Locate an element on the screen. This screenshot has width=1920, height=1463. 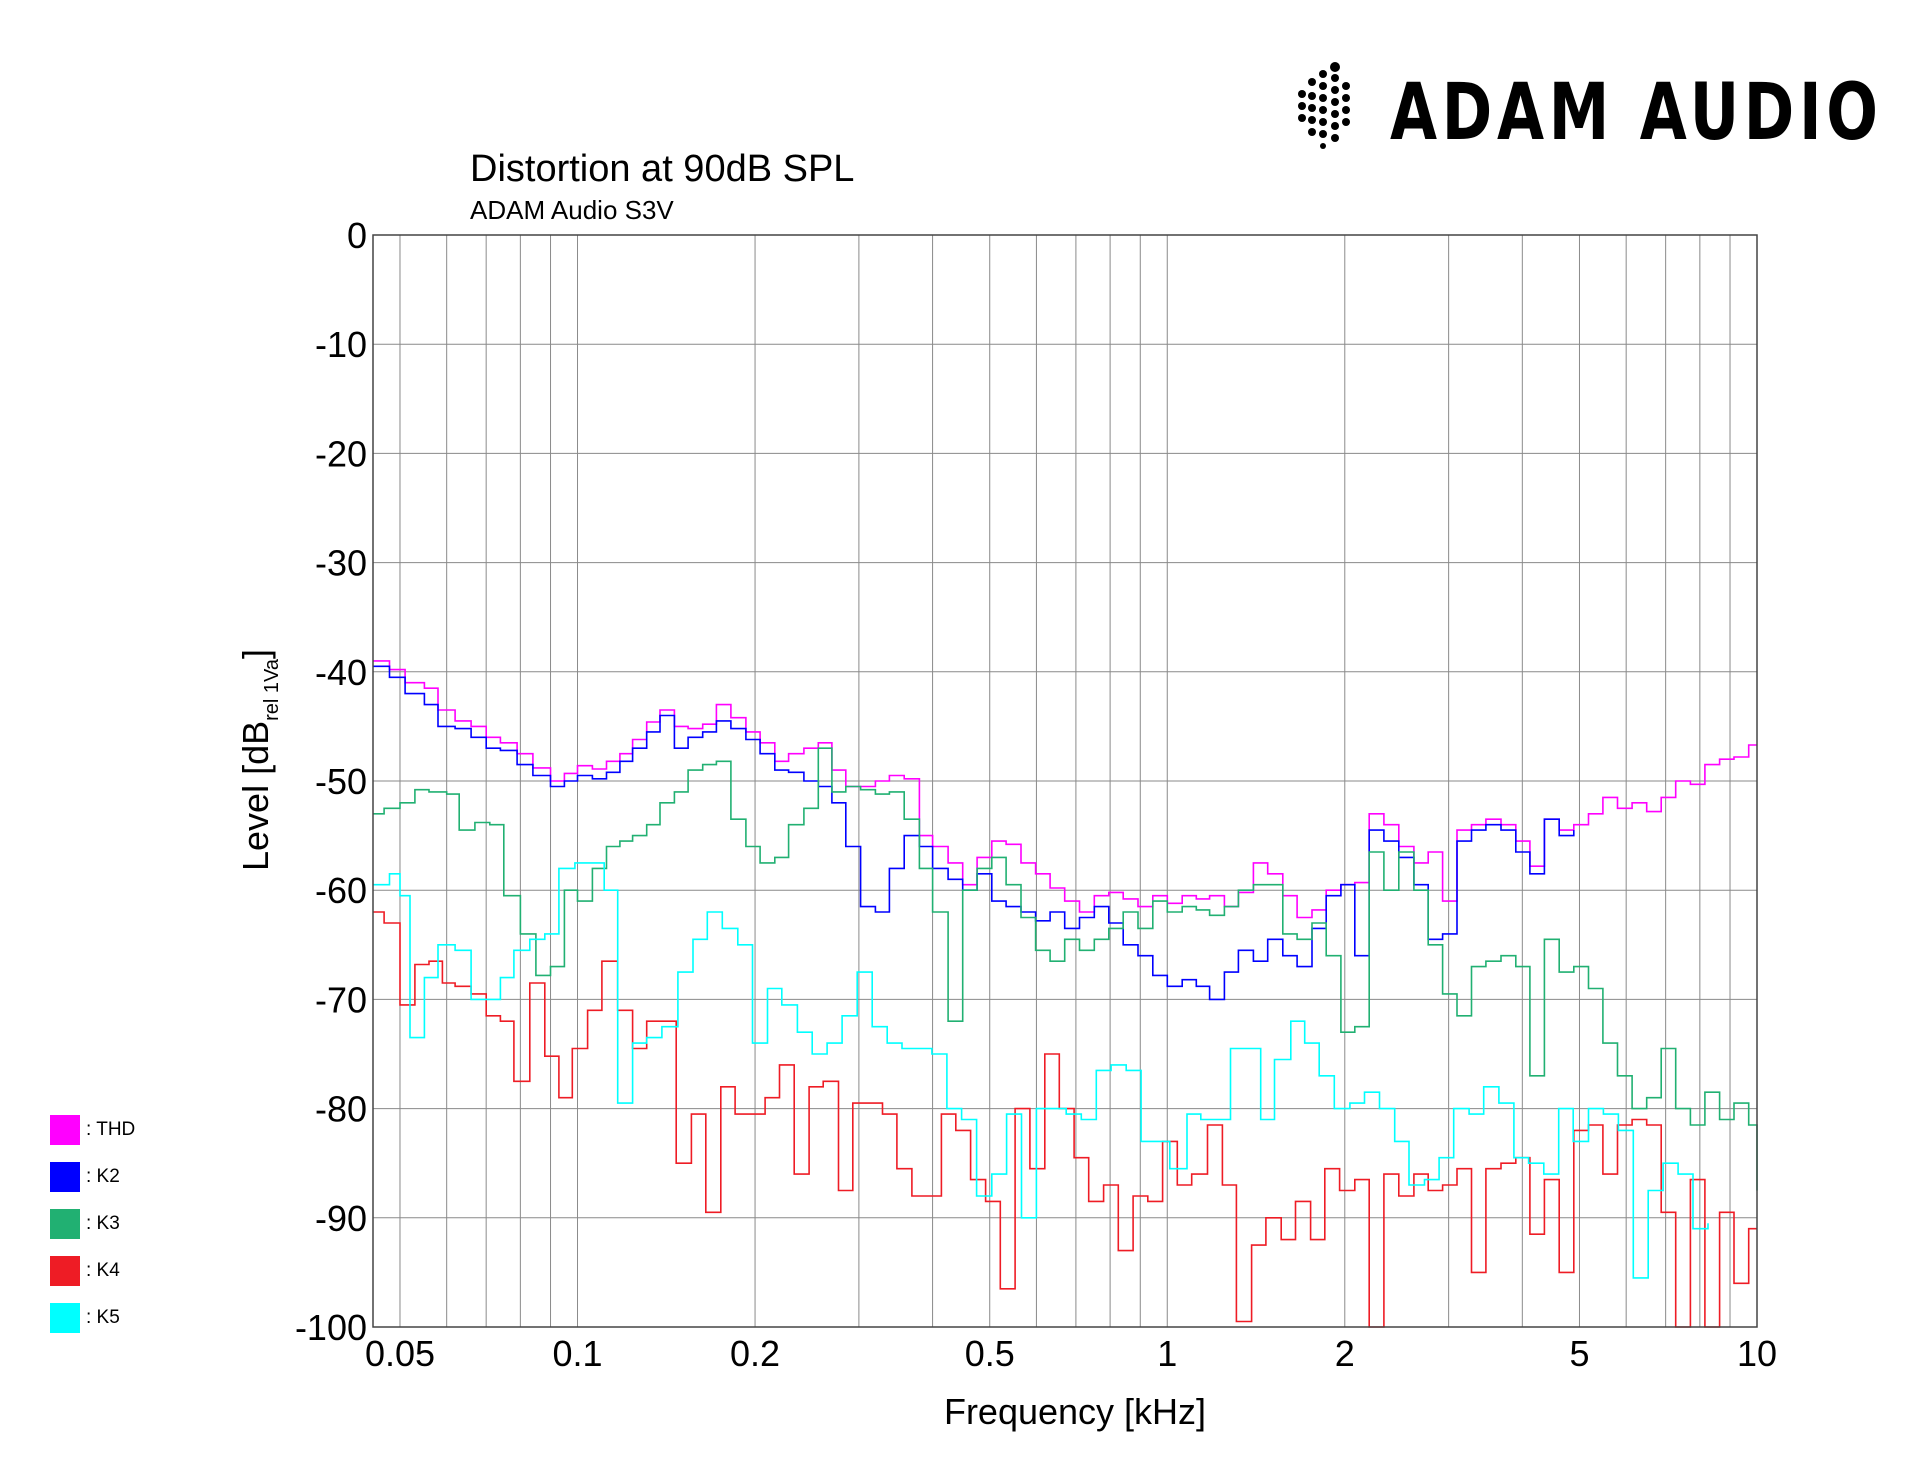
chart-subtitle: ADAM Audio S3V is located at coordinates (572, 210).